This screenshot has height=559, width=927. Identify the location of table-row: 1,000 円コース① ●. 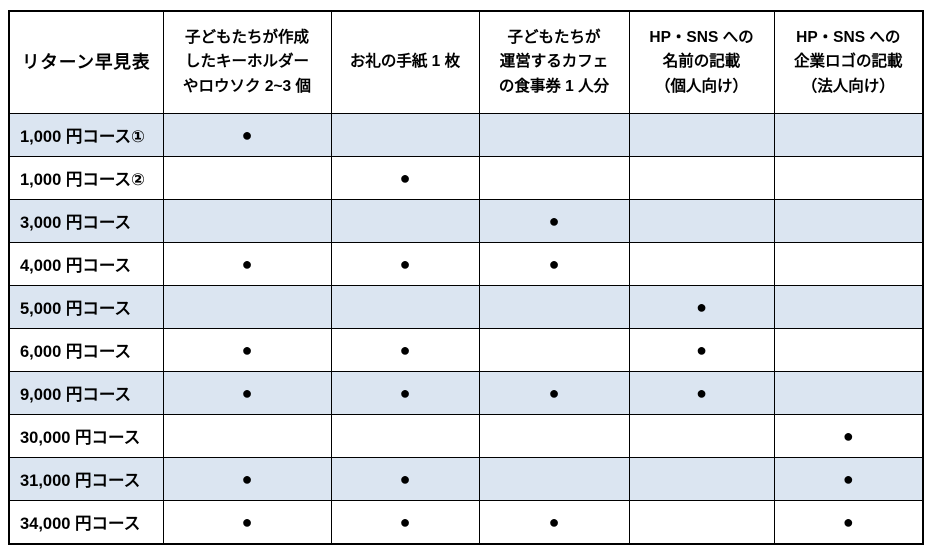
(466, 135).